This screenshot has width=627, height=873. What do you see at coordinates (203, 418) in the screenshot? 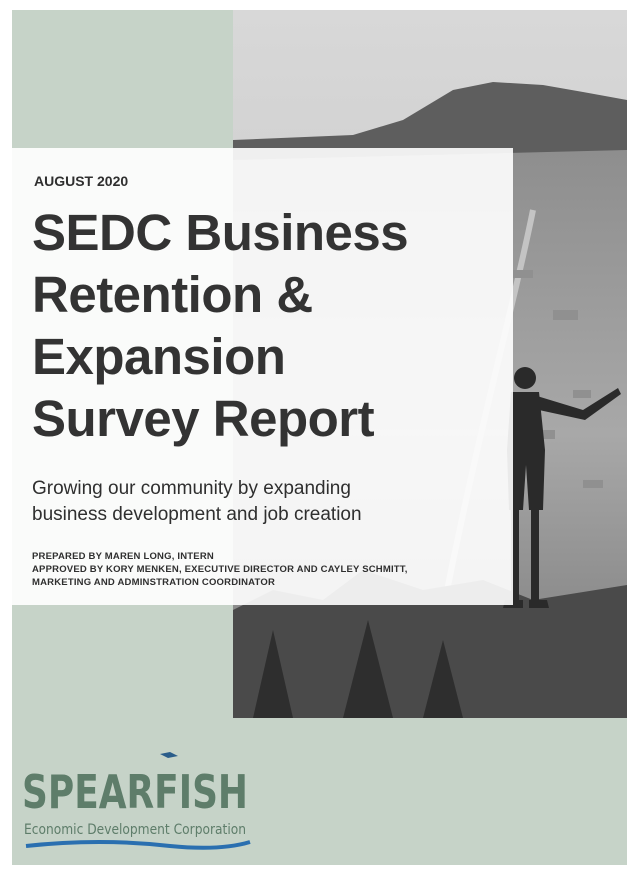
I see `title-line: Survey Report` at bounding box center [203, 418].